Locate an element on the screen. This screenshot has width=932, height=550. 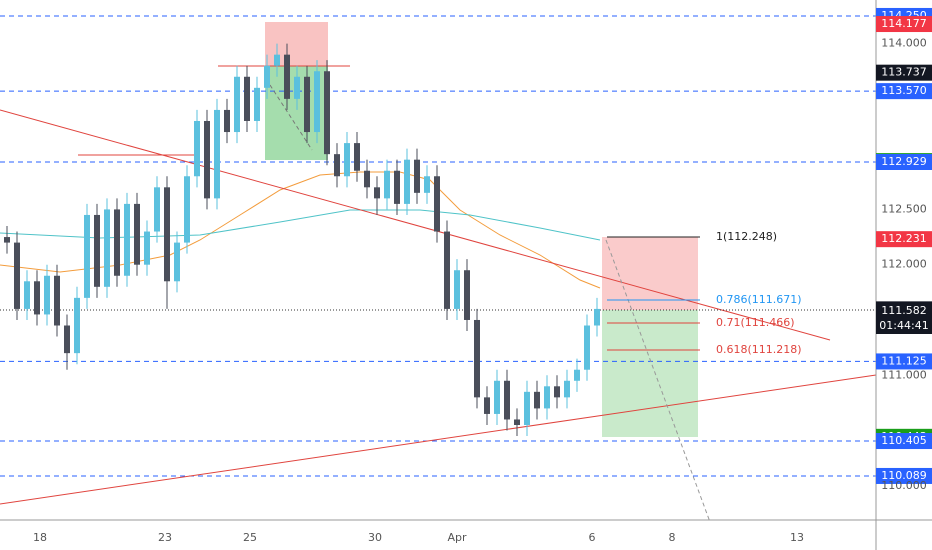
time-label: 6 is located at coordinates (592, 537).